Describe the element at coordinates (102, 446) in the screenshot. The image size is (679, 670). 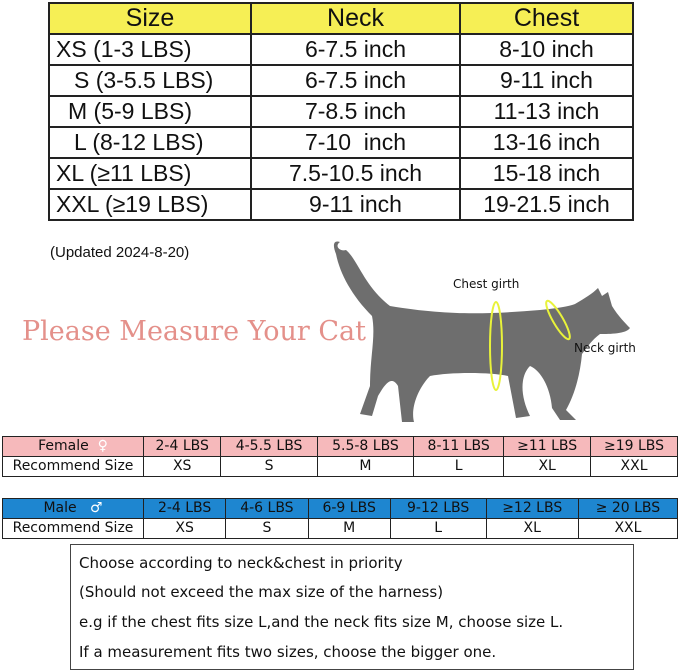
I see `female-symbol-icon: ♀` at that location.